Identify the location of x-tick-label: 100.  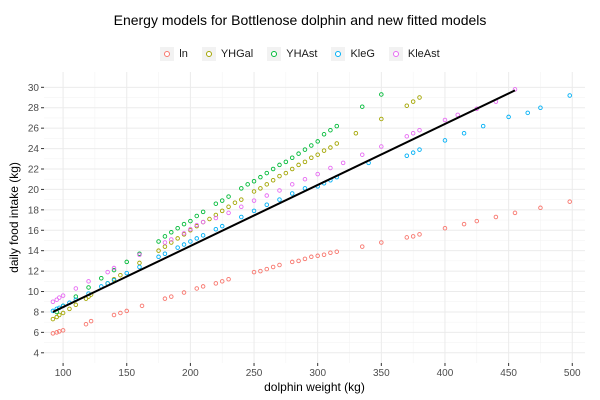
(63, 373).